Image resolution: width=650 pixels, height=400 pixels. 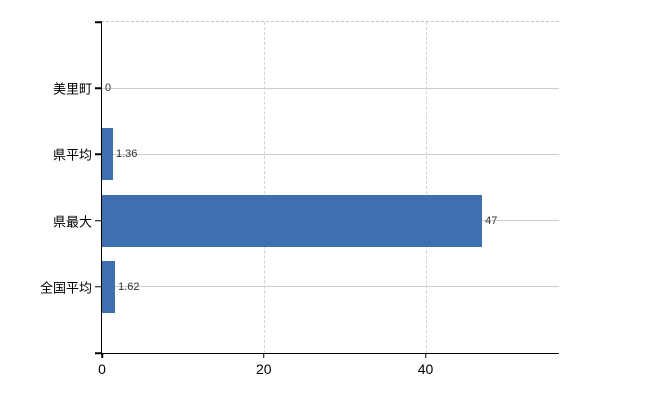 I want to click on category-label: 県平均, so click(x=72, y=155).